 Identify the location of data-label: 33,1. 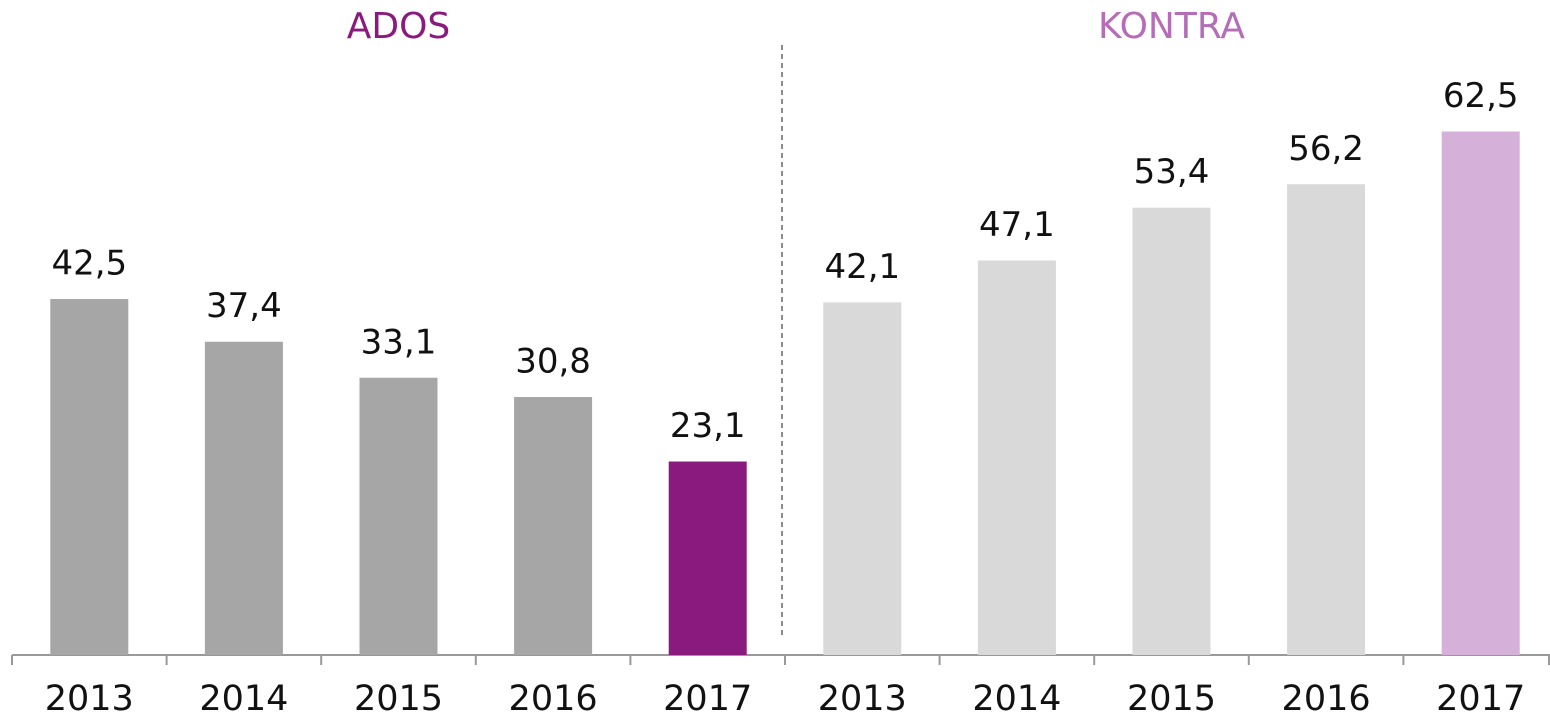
(399, 342).